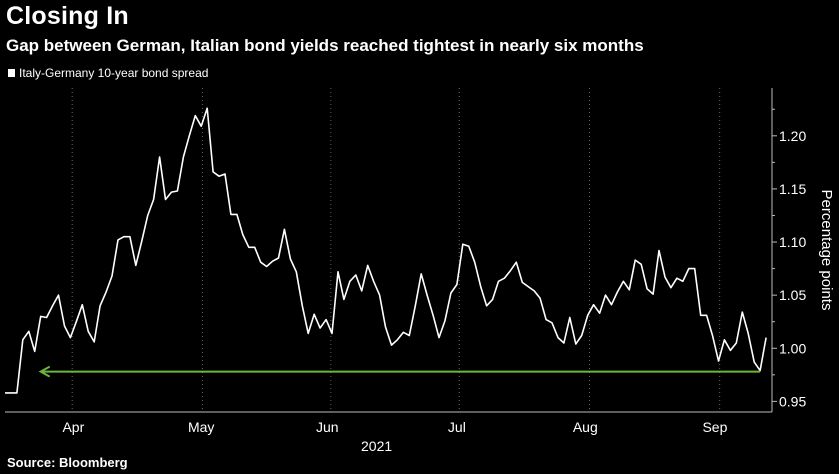  What do you see at coordinates (792, 136) in the screenshot?
I see `y-tick-label: 1.20` at bounding box center [792, 136].